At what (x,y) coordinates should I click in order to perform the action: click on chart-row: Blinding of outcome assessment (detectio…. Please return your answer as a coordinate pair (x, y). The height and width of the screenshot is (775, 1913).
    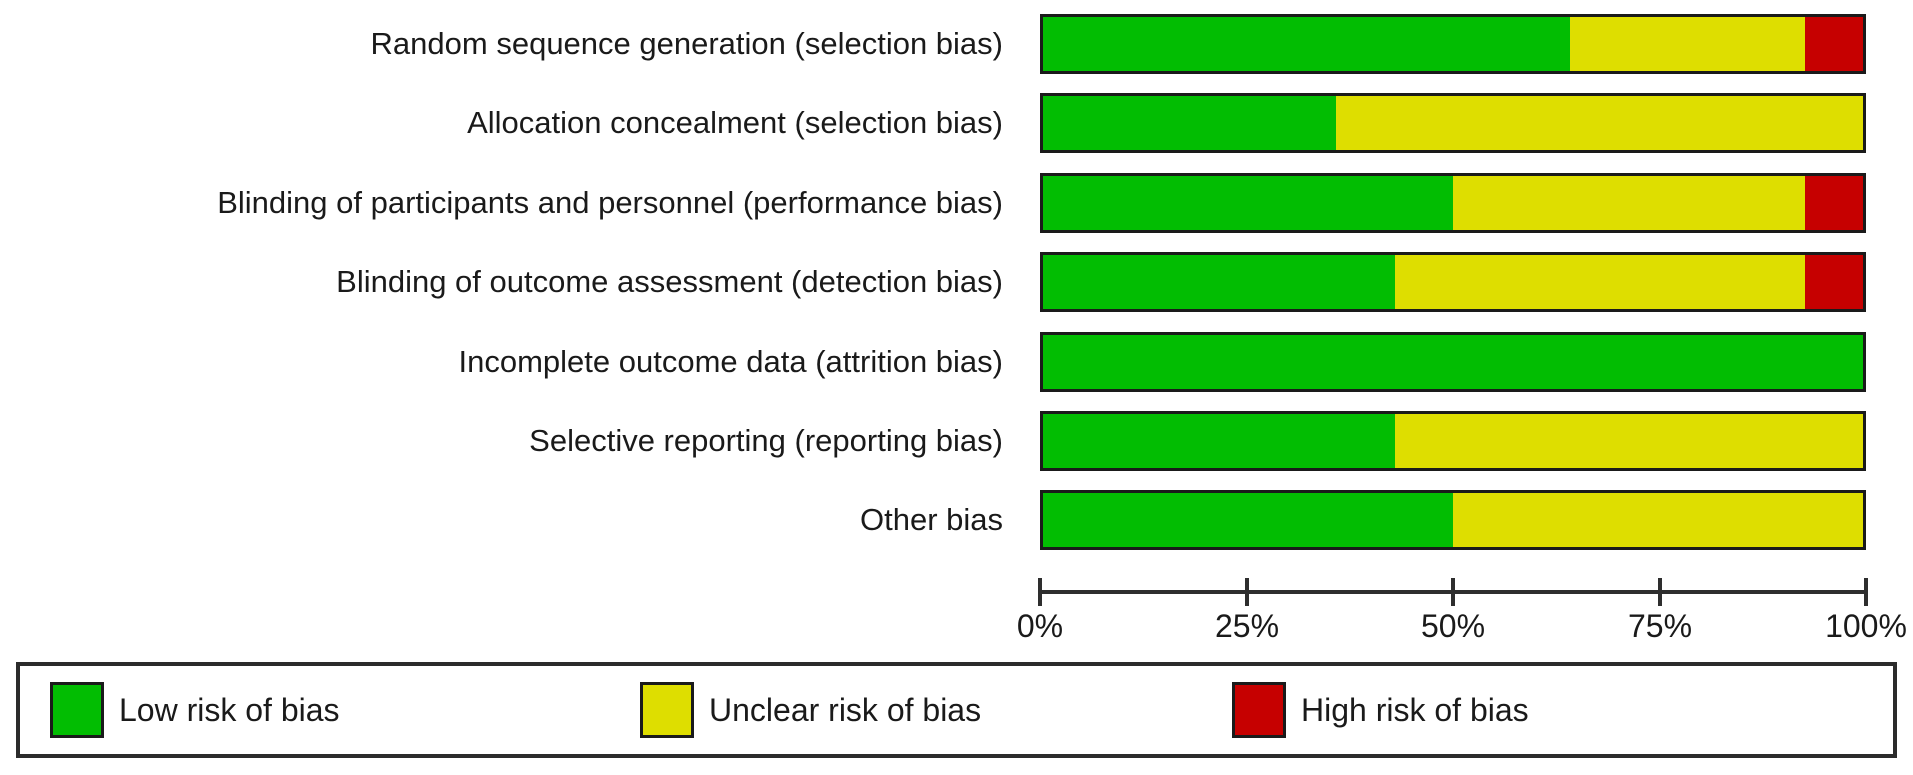
    Looking at the image, I should click on (956, 282).